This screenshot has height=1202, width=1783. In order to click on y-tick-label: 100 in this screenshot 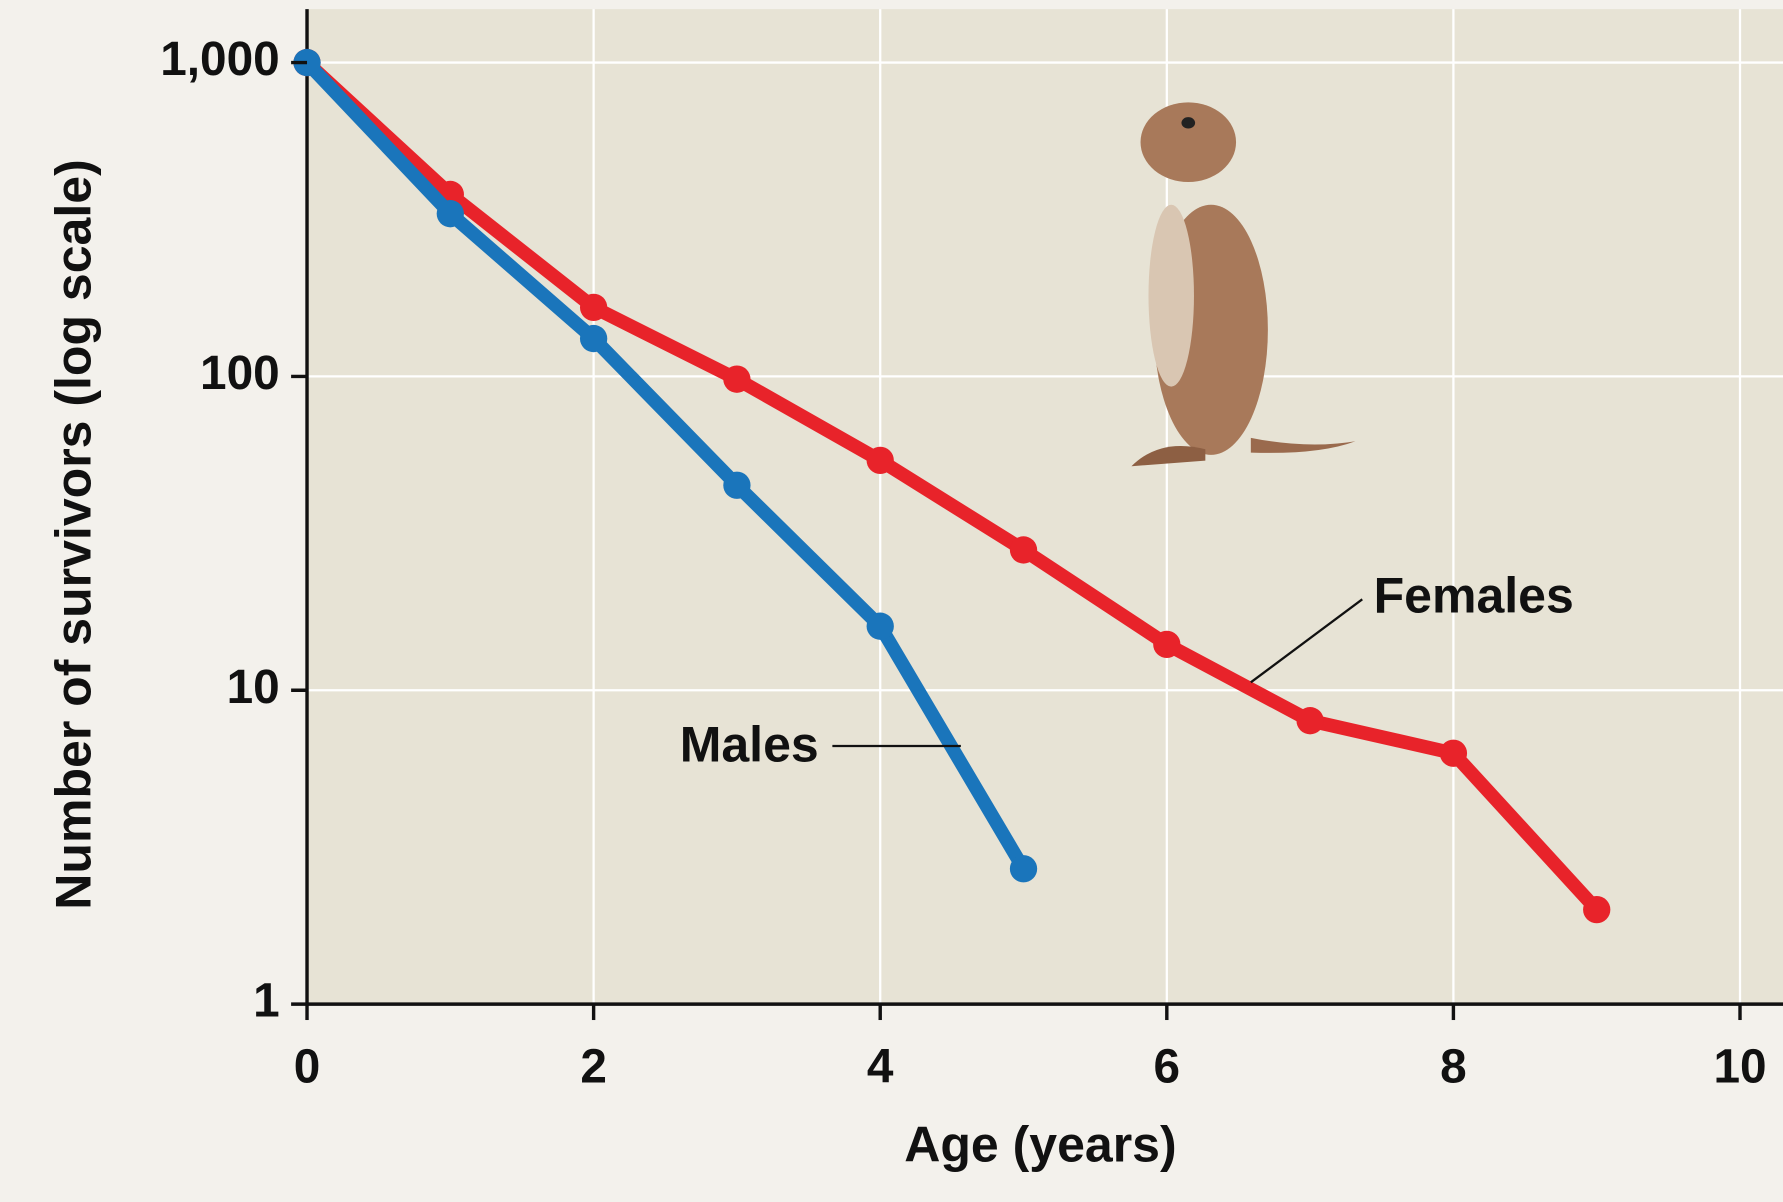, I will do `click(240, 373)`.